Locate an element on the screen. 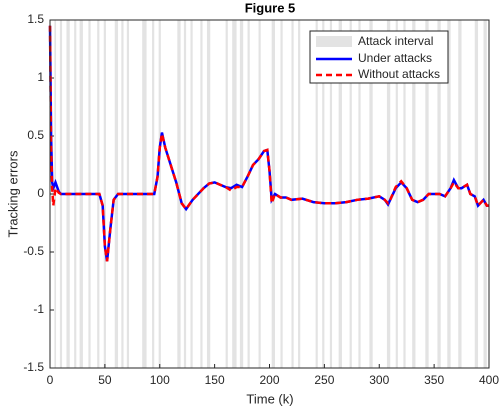 This screenshot has height=411, width=500. x-tick-label: 400 is located at coordinates (489, 380).